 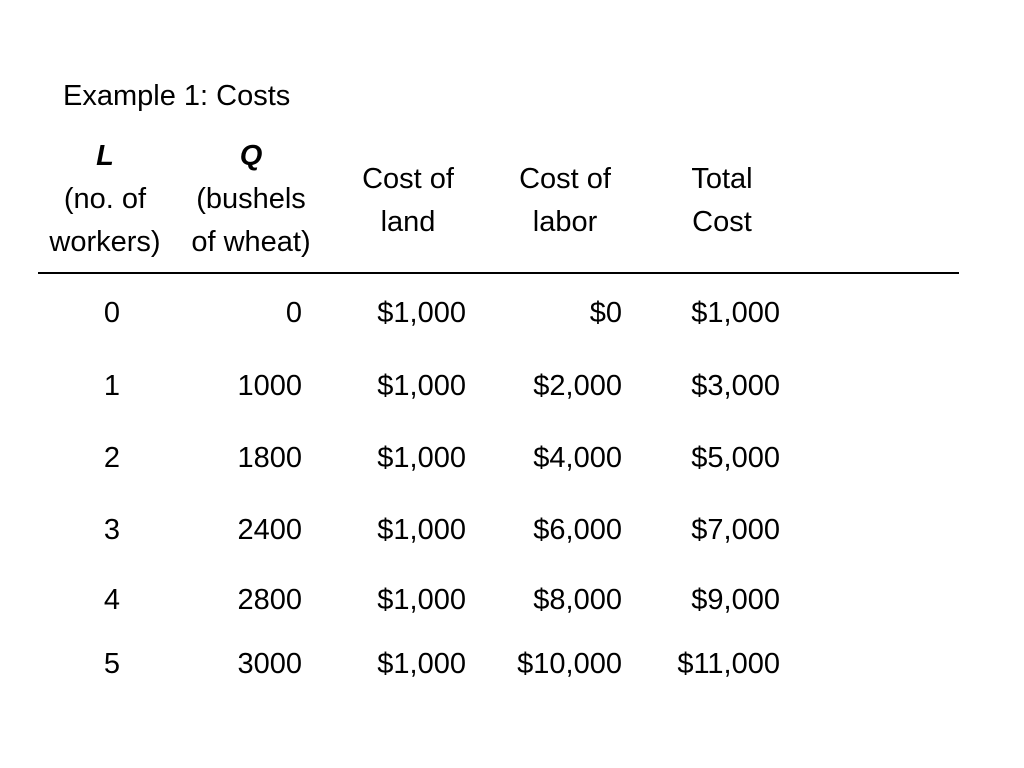 What do you see at coordinates (565, 222) in the screenshot?
I see `header-labor-line2: labor` at bounding box center [565, 222].